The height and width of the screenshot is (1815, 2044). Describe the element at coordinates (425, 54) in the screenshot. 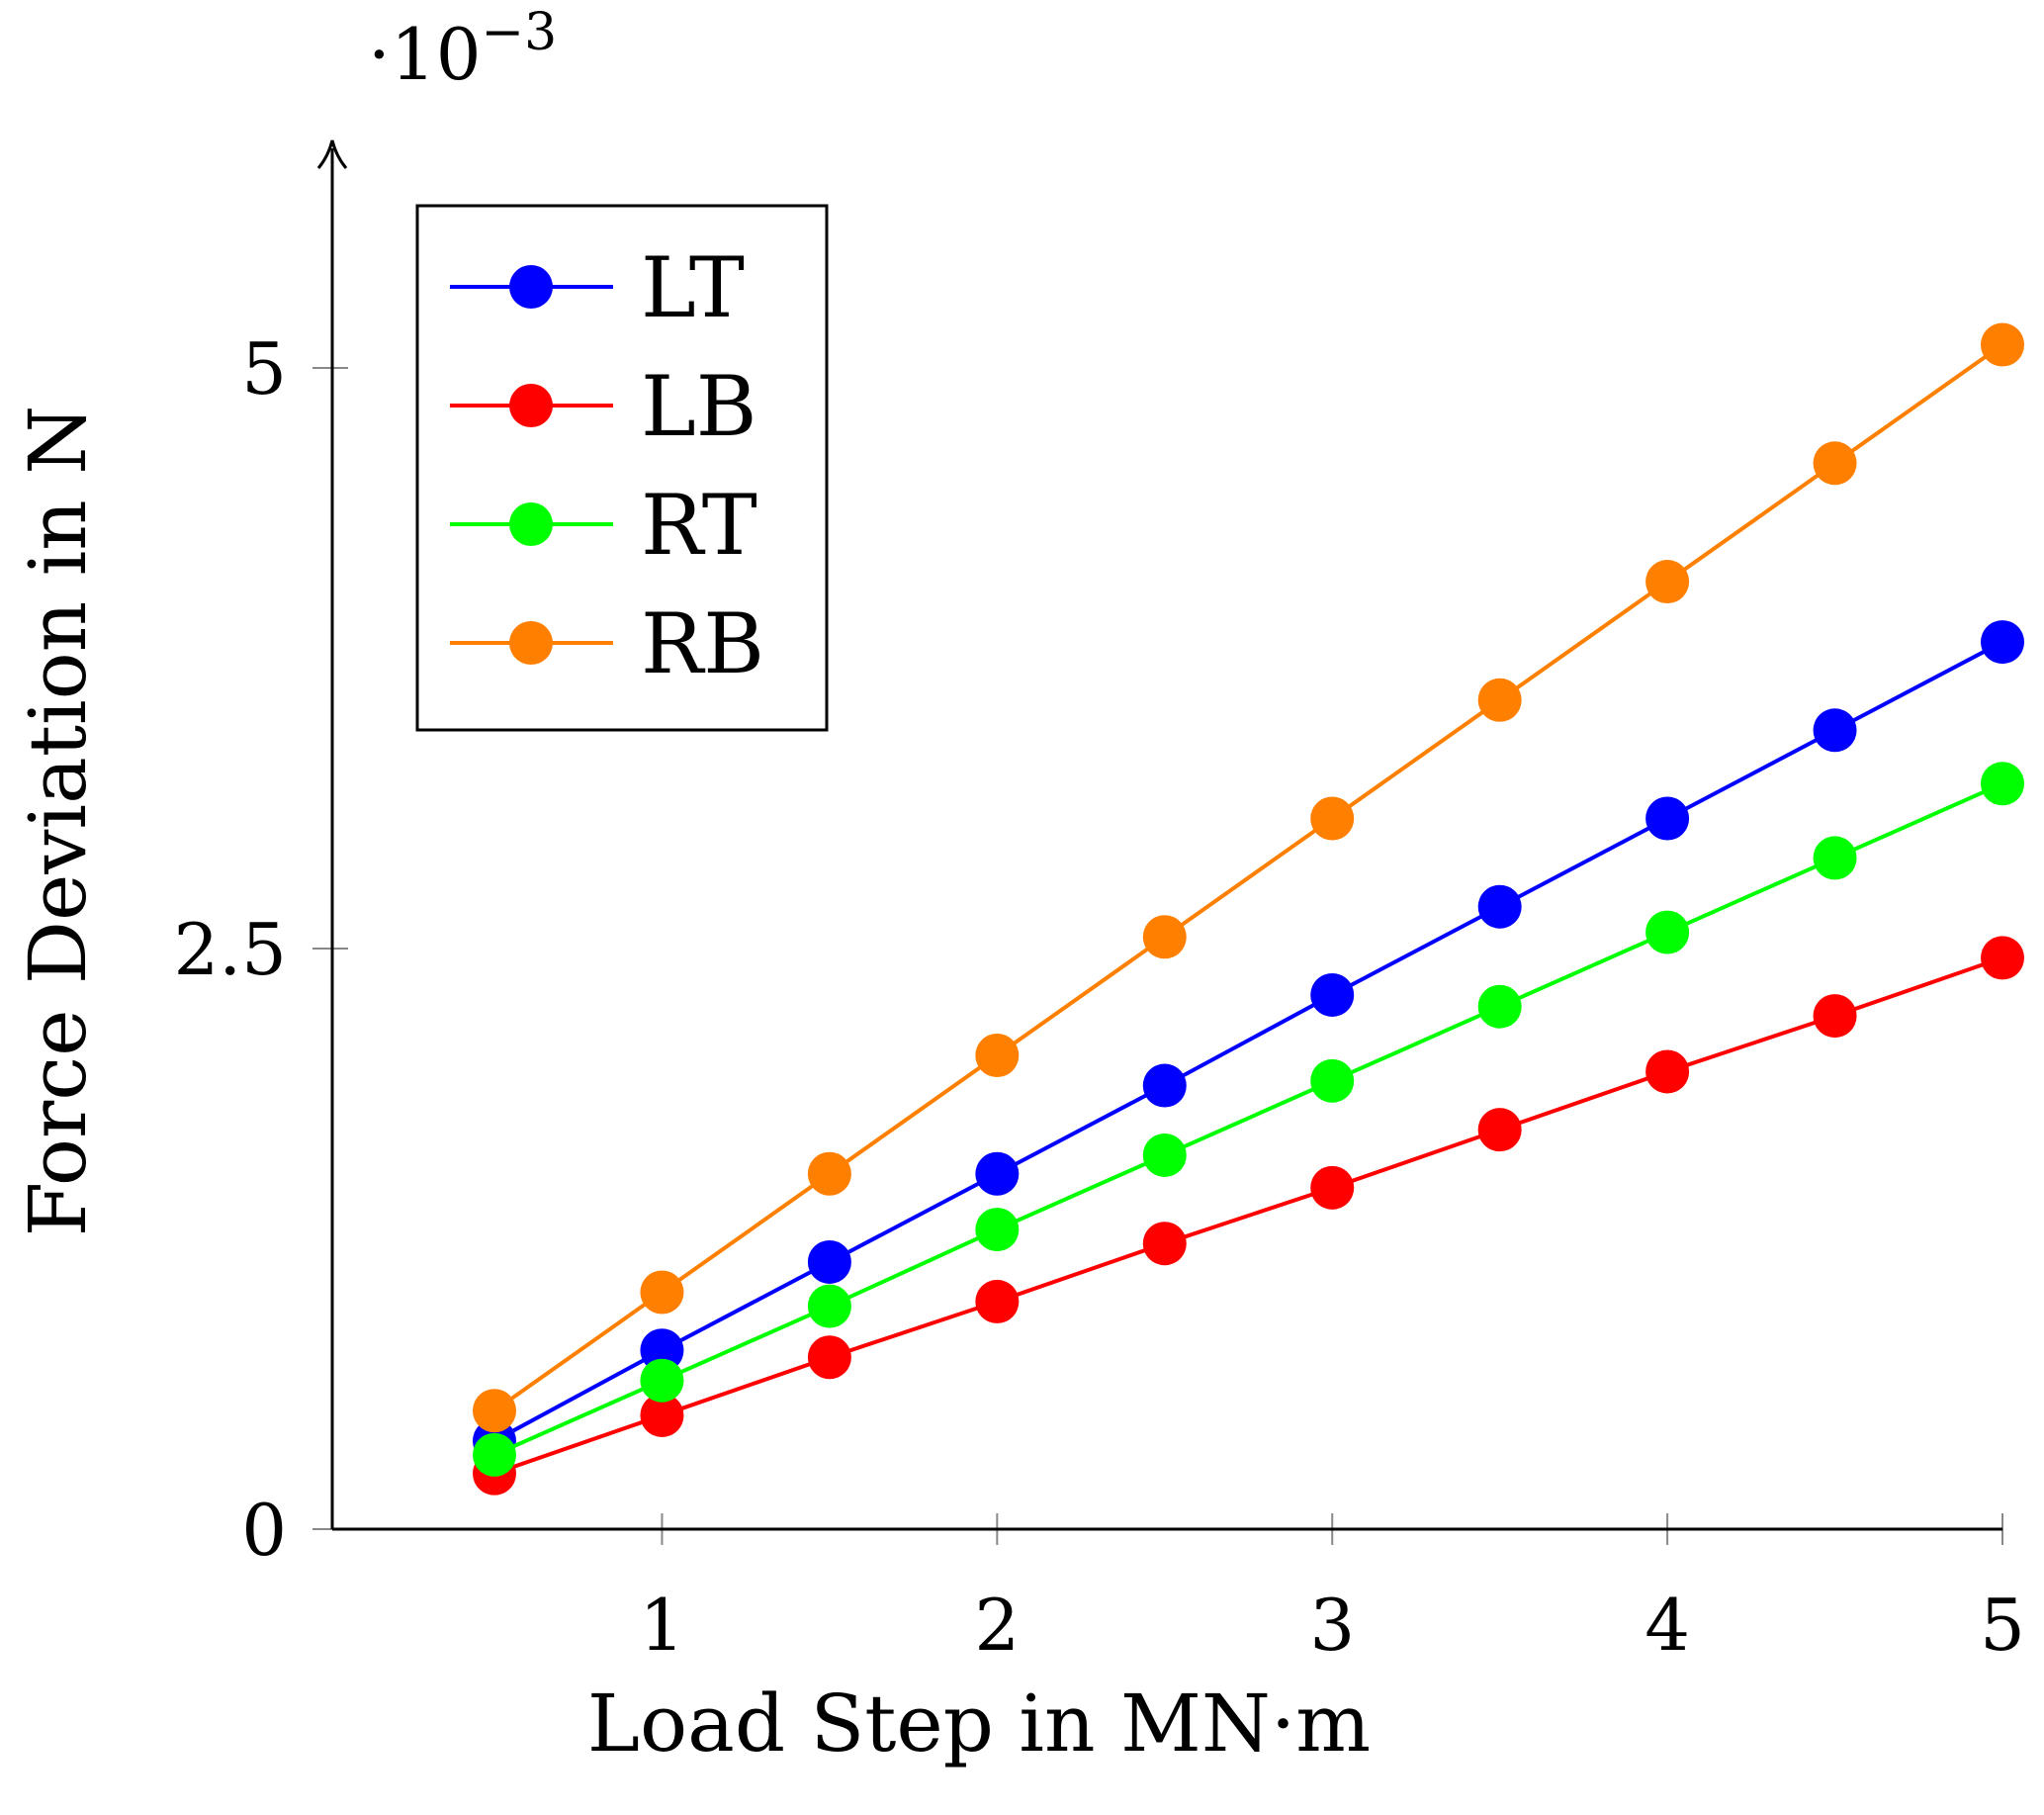

I see `y-multiplier-base: ·10` at that location.